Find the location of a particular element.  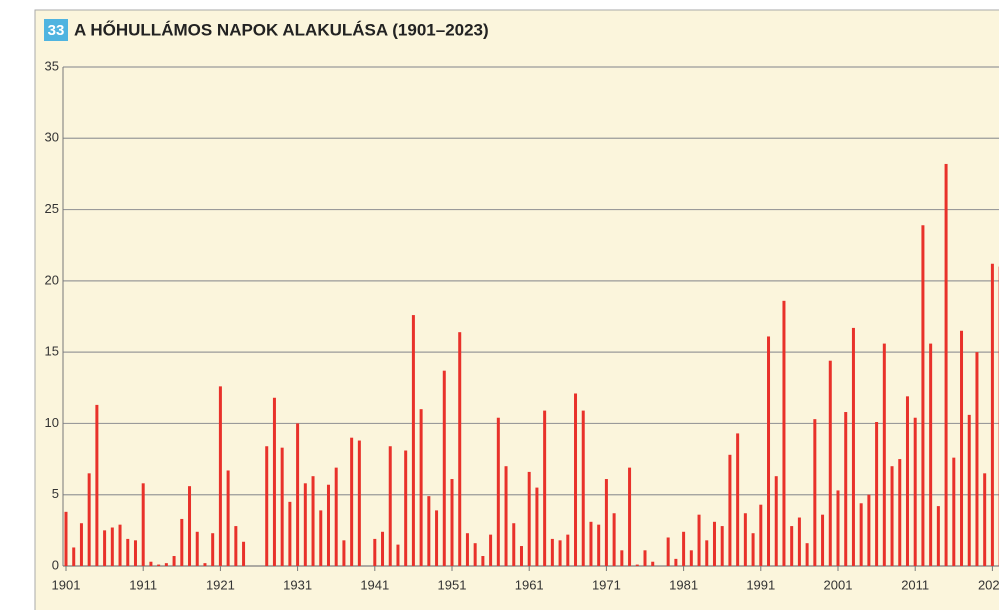

x-tick-label: 2021 is located at coordinates (988, 584).